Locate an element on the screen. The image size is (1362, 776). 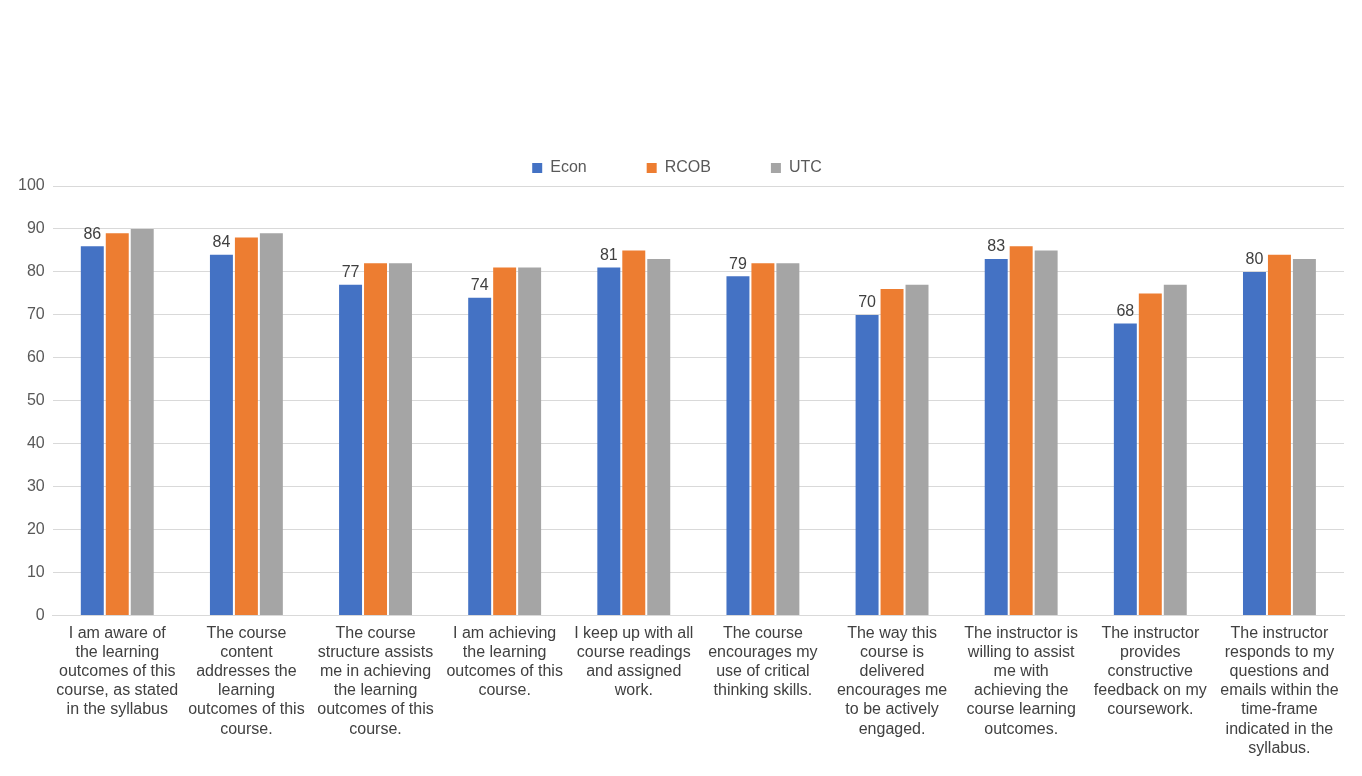
data-label: 81 is located at coordinates (608, 255).